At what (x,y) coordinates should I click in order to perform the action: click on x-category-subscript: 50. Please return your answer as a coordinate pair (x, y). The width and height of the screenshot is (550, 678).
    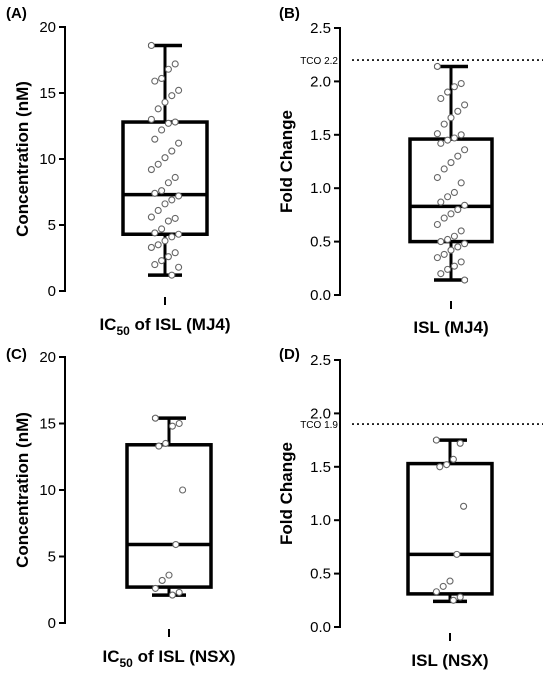
    Looking at the image, I should click on (123, 331).